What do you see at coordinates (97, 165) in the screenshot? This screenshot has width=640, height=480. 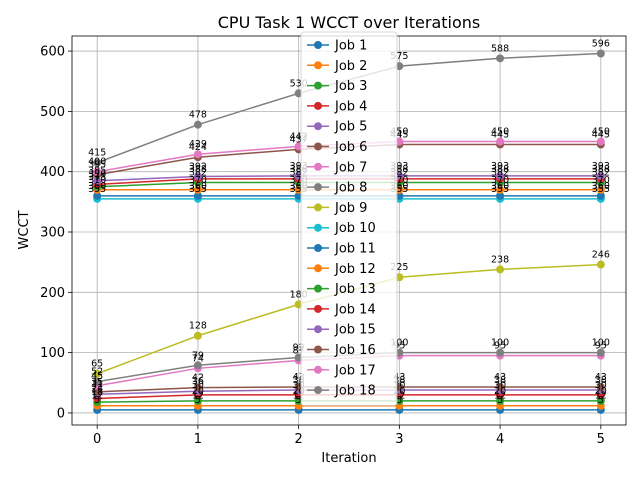 I see `data-label: 395` at bounding box center [97, 165].